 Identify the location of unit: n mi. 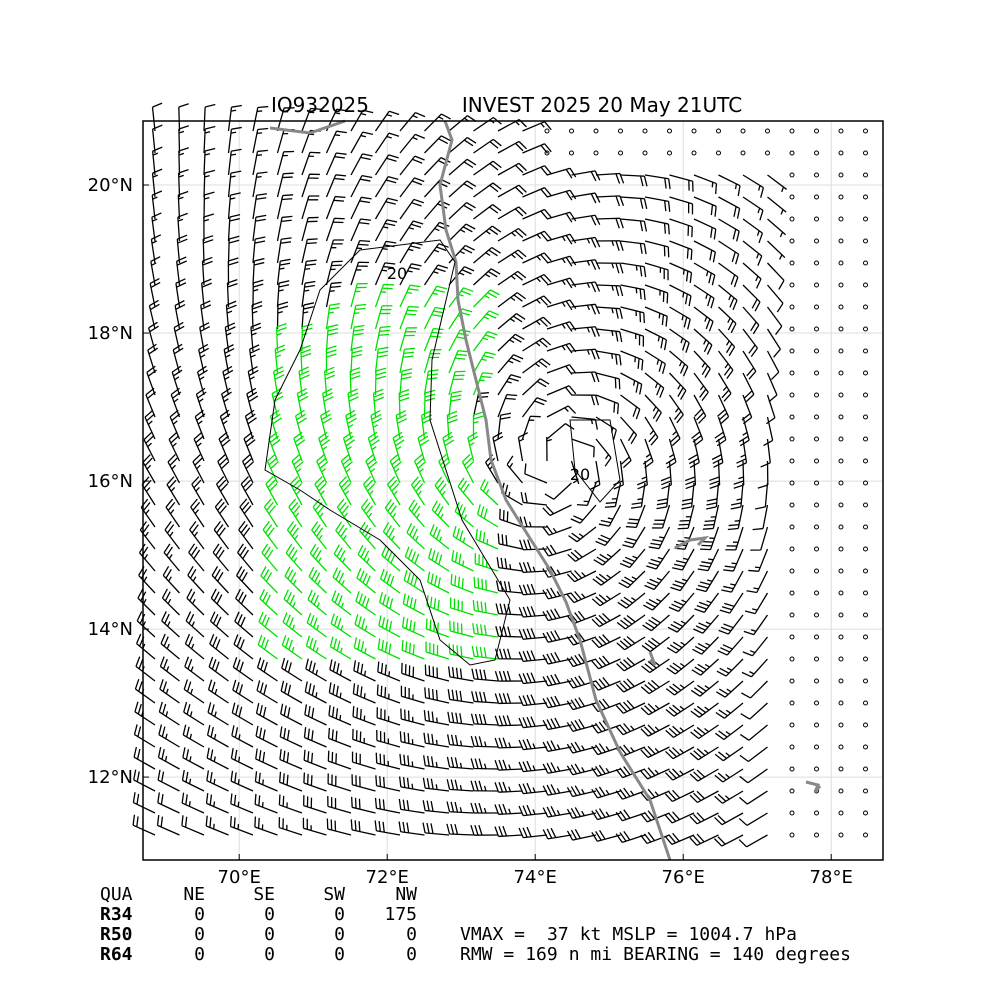
(590, 954).